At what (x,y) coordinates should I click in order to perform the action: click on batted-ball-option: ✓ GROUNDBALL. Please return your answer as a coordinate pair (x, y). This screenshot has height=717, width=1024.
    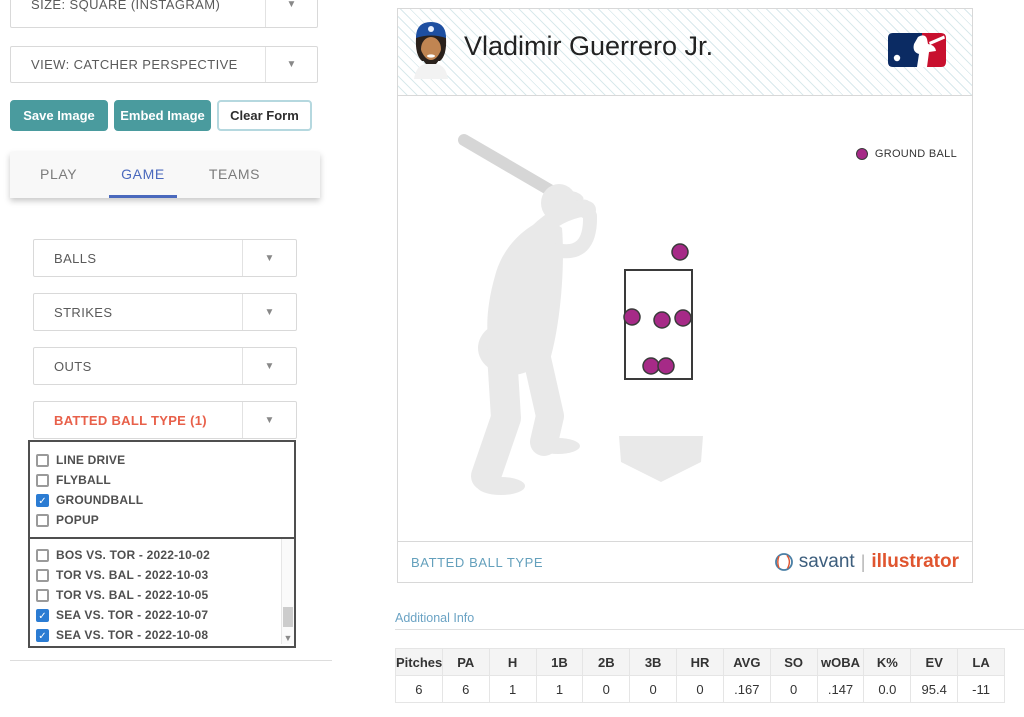
    Looking at the image, I should click on (165, 500).